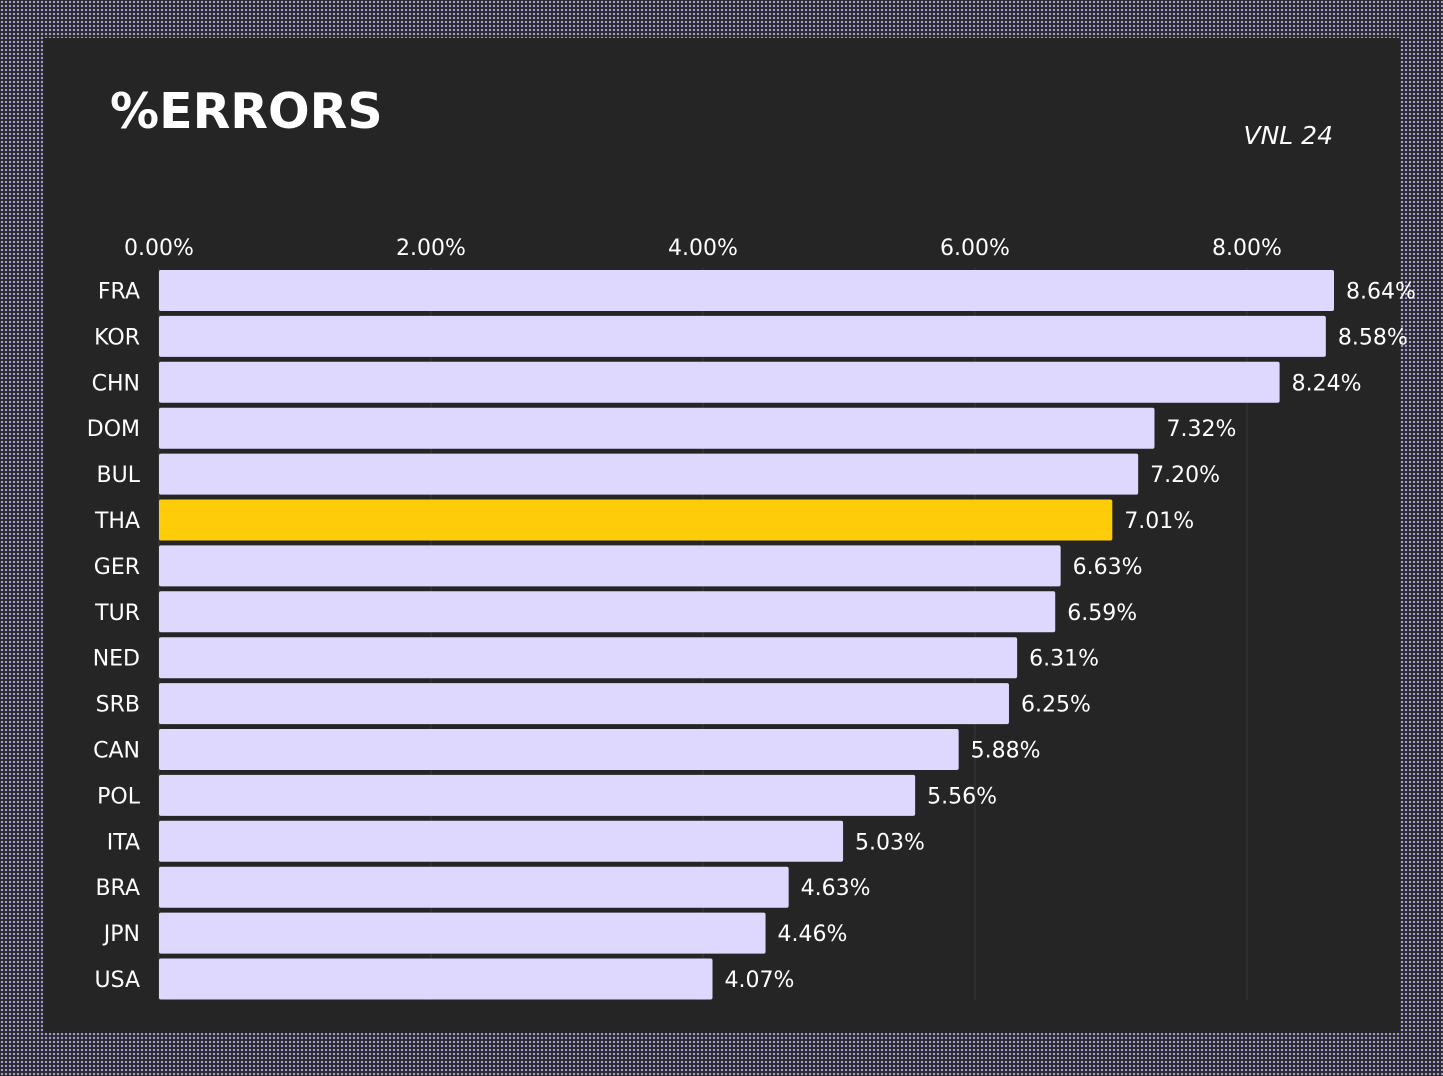 Image resolution: width=1443 pixels, height=1076 pixels. What do you see at coordinates (117, 567) in the screenshot?
I see `category-label: GER` at bounding box center [117, 567].